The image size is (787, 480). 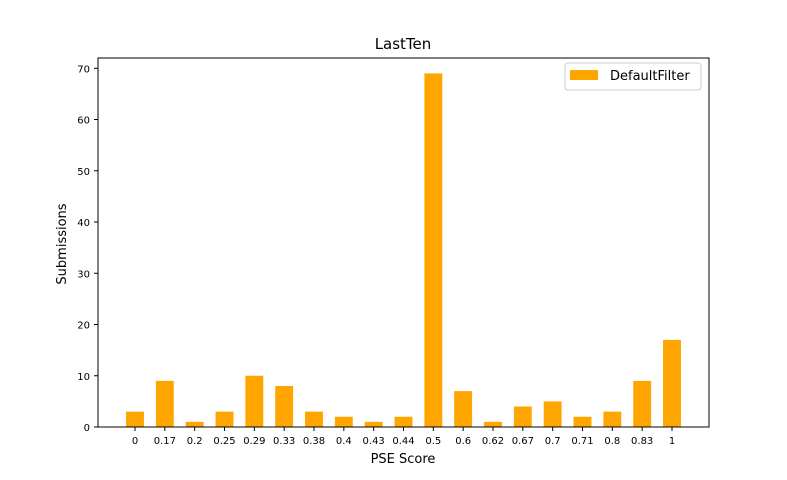 What do you see at coordinates (224, 441) in the screenshot?
I see `x-tick-label-0.25: 0.25` at bounding box center [224, 441].